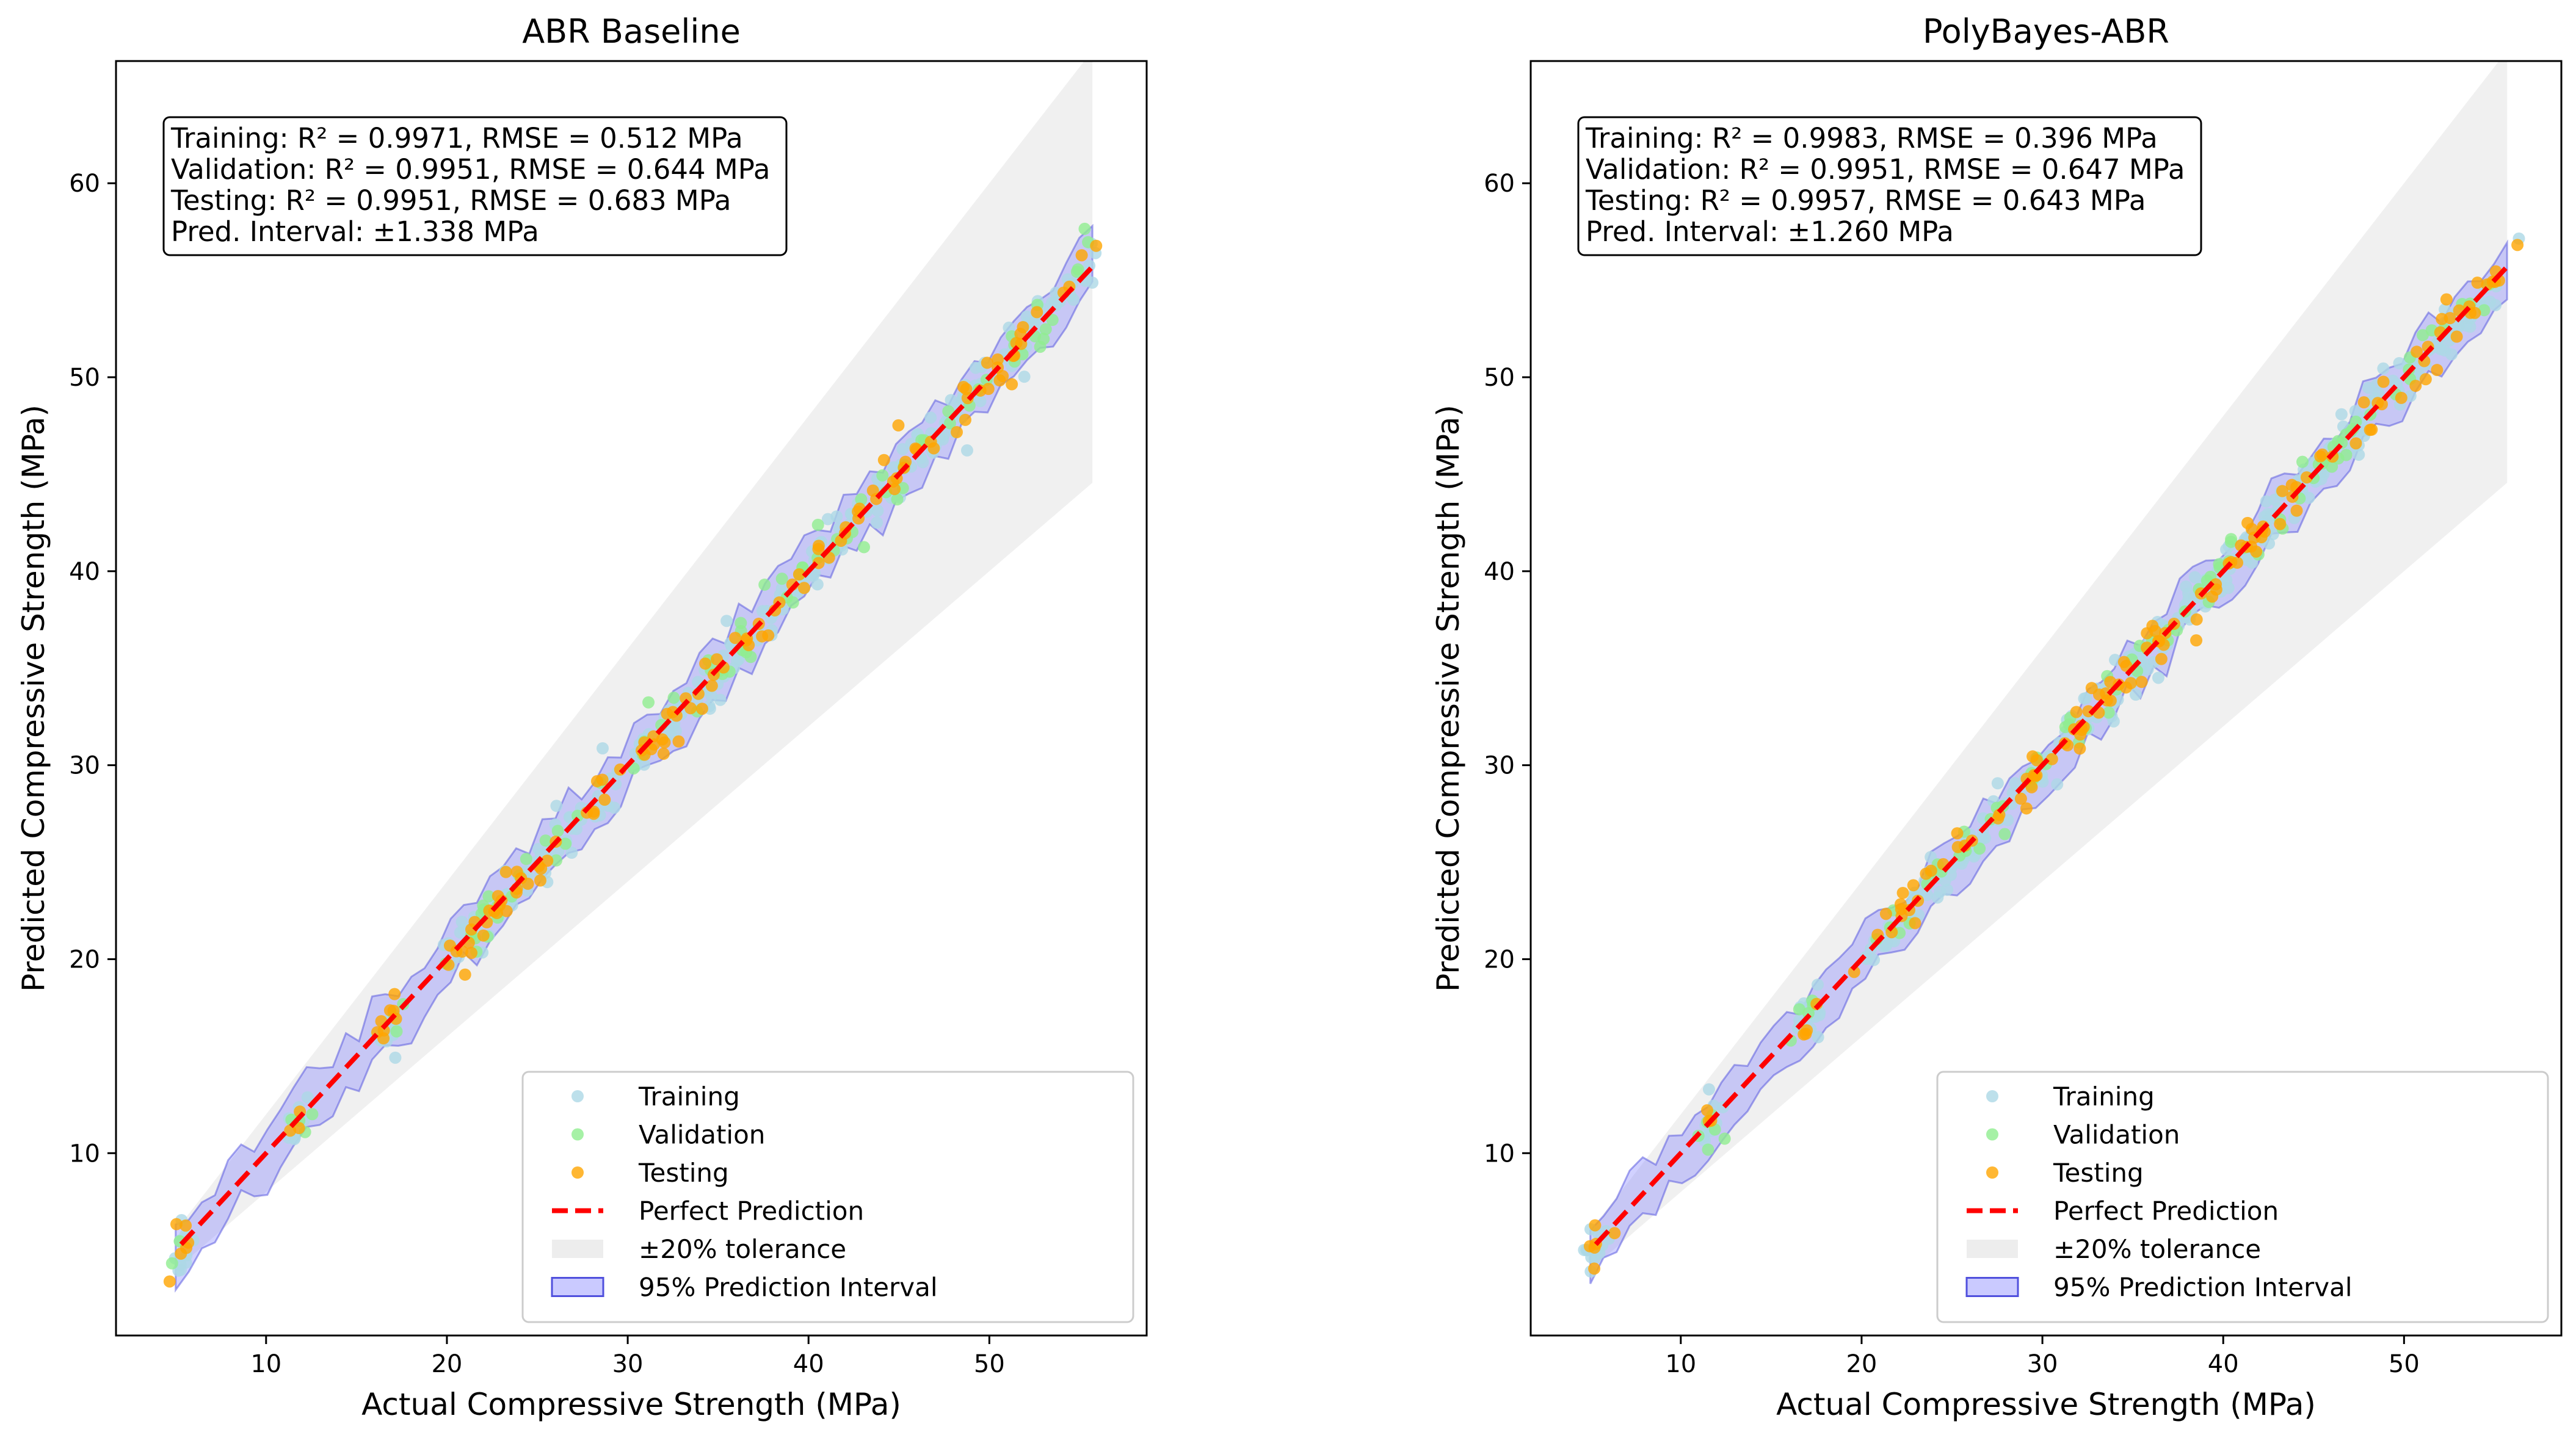  What do you see at coordinates (1448, 698) in the screenshot?
I see `y-axis-label: Predicted Compressive Strength (MPa)` at bounding box center [1448, 698].